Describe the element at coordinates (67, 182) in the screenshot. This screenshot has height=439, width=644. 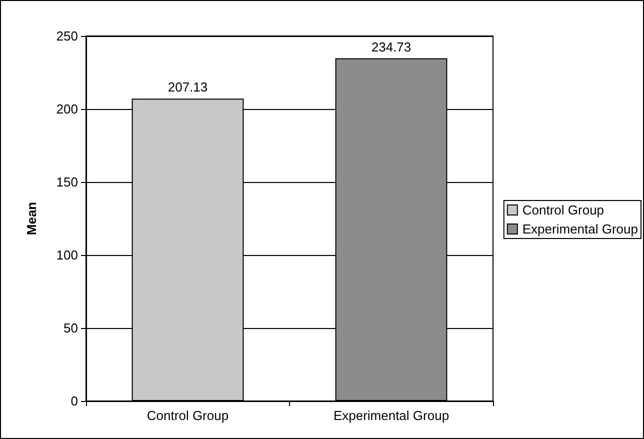
I see `y-tick-label: 150` at that location.